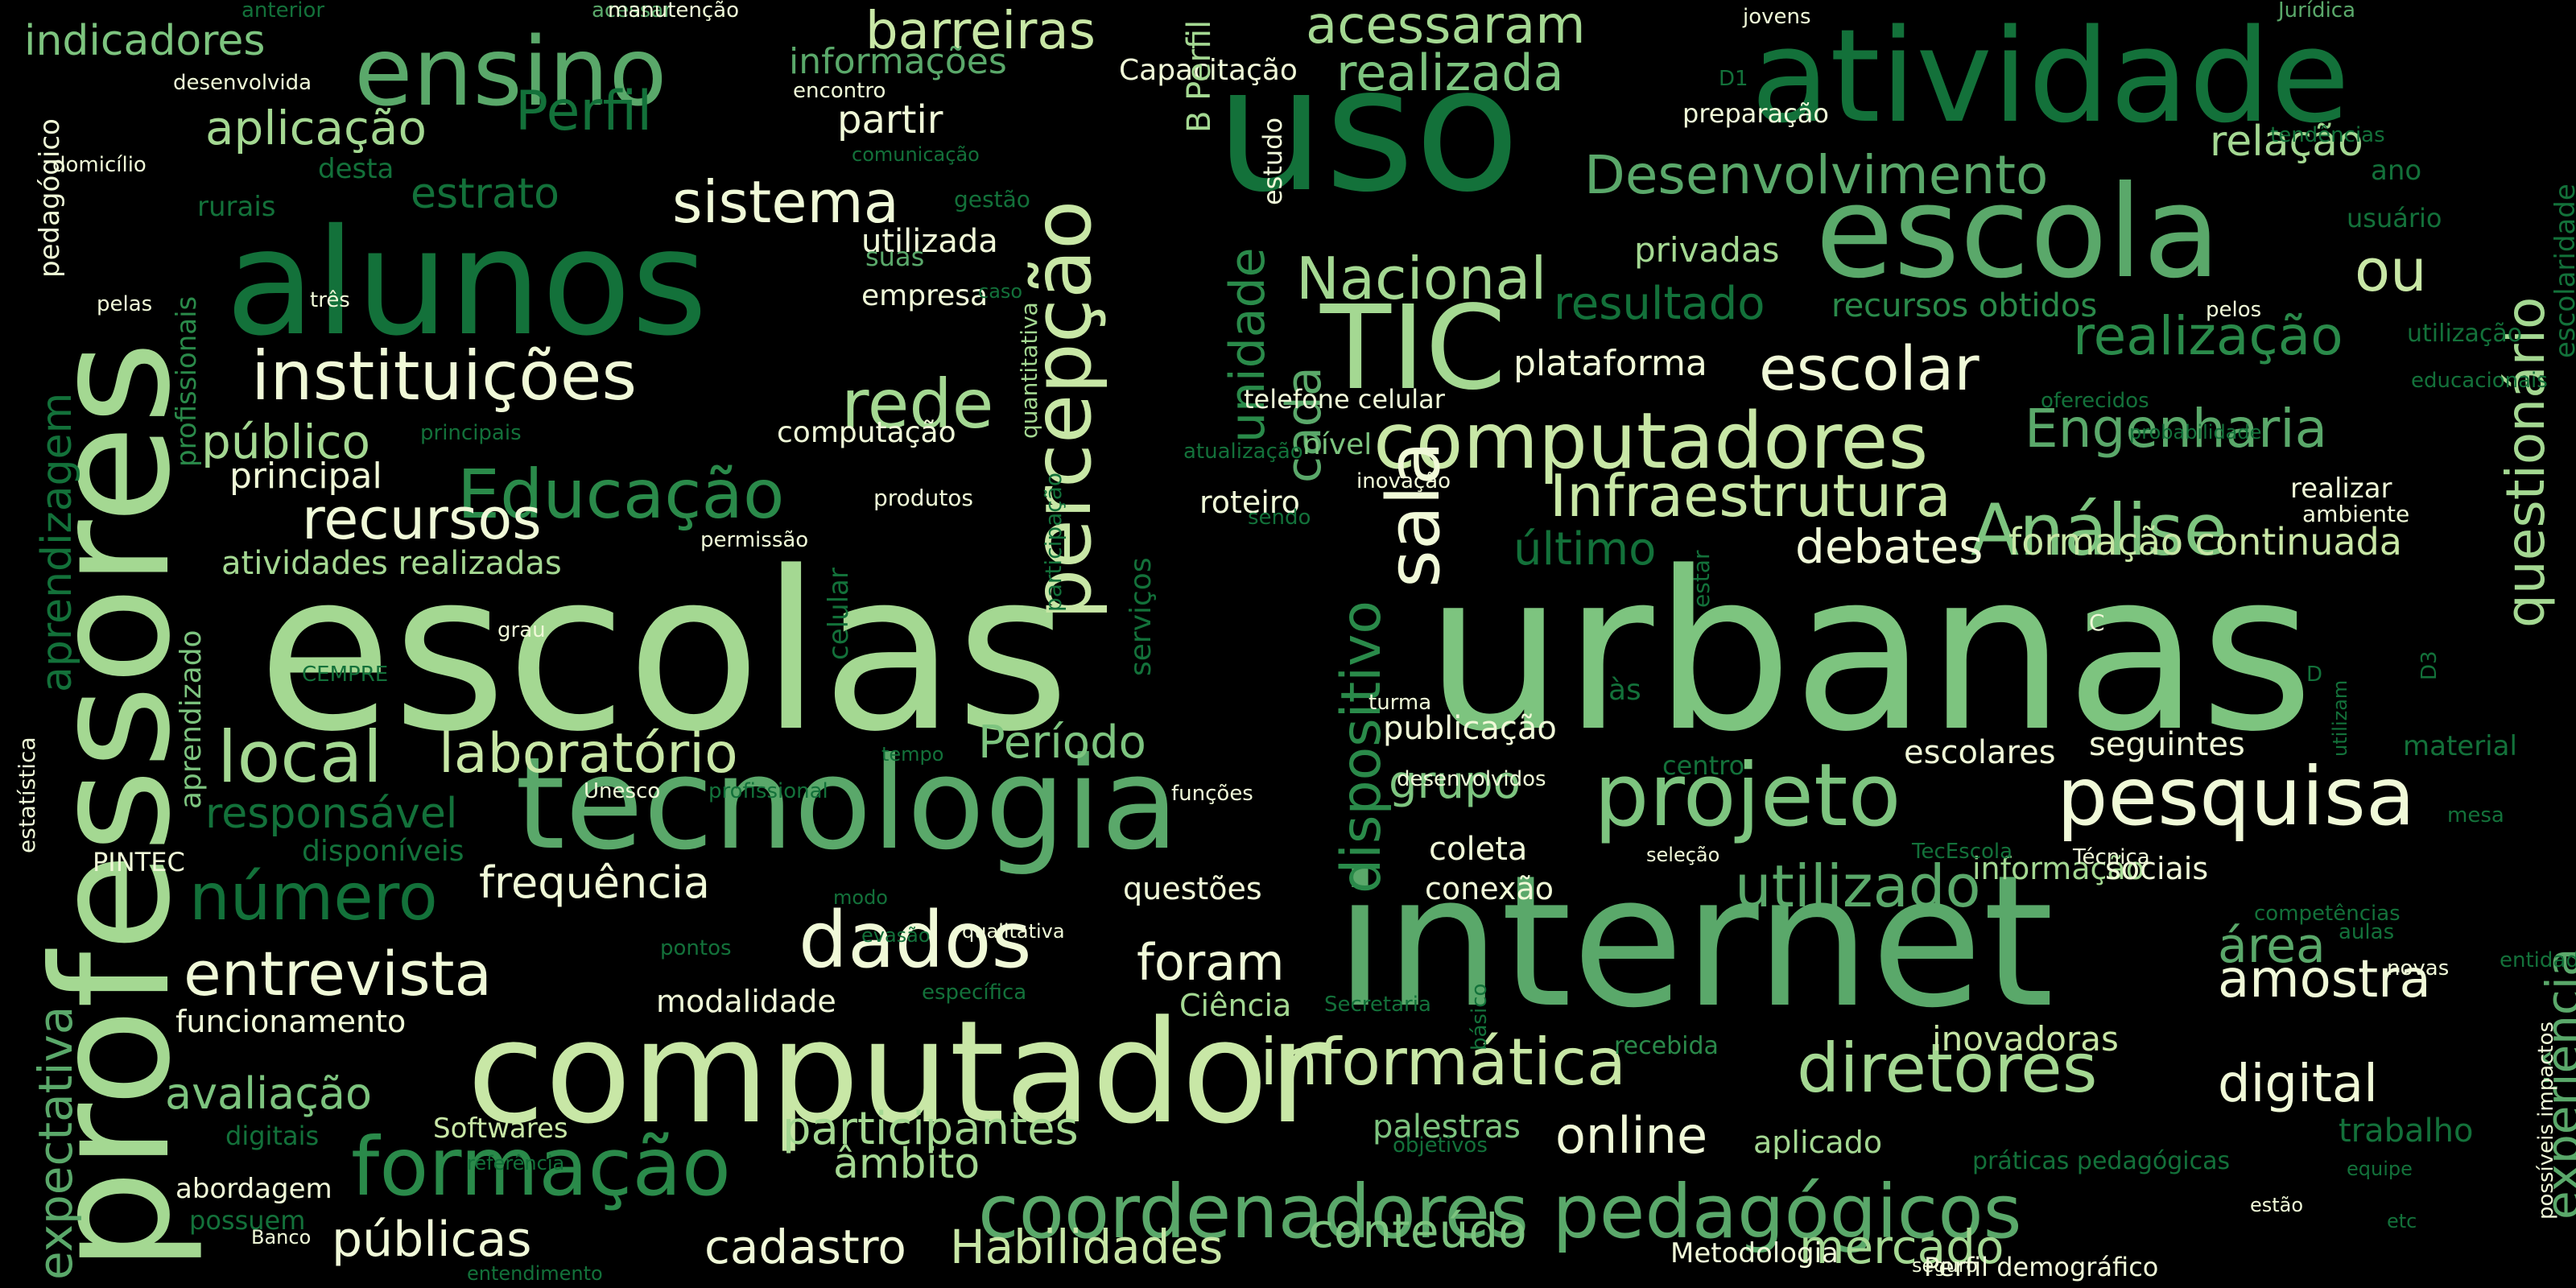  I want to click on word-uso-4: uso, so click(1368, 130).